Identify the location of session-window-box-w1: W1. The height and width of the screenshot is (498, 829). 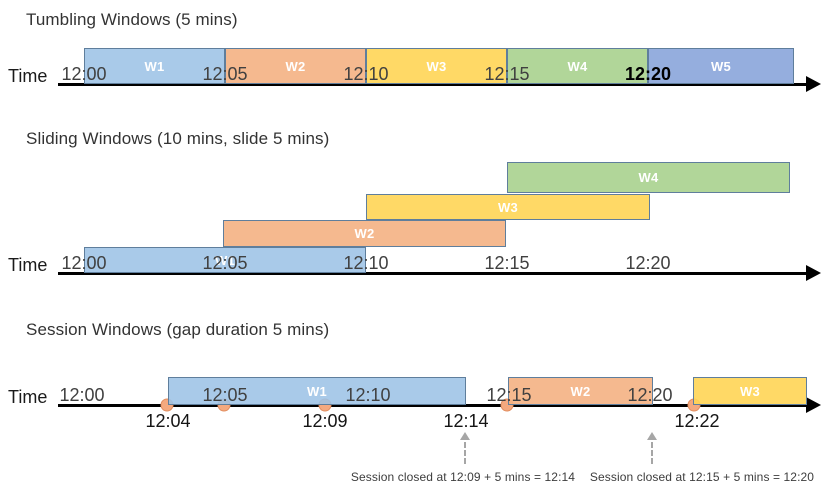
(317, 391).